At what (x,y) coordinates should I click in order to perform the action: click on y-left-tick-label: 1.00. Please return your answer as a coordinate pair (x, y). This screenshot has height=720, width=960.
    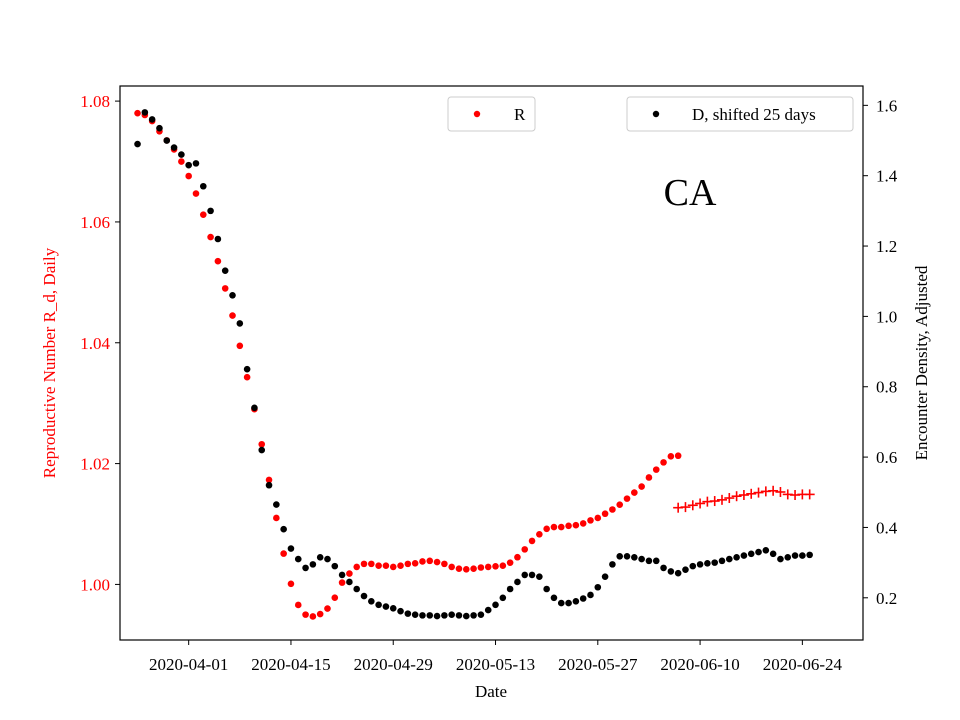
    Looking at the image, I should click on (95, 584).